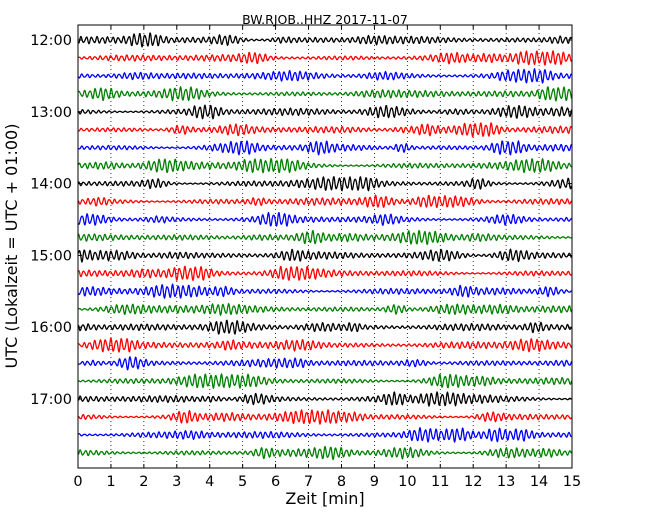 This screenshot has height=520, width=650. What do you see at coordinates (143, 482) in the screenshot?
I see `x-tick-label: 2` at bounding box center [143, 482].